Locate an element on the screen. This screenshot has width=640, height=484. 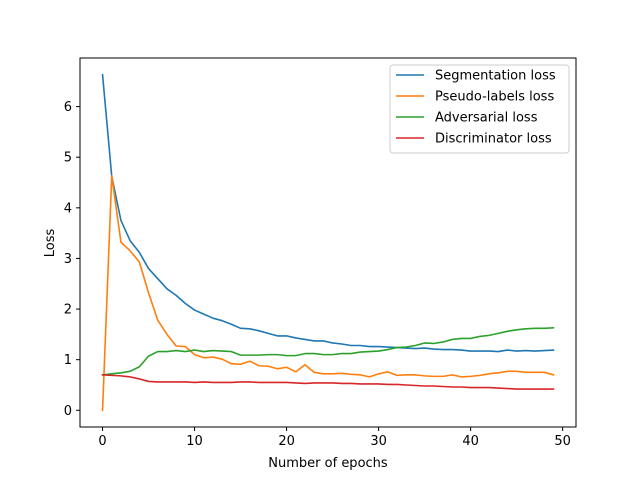
x-tick-label: 0 is located at coordinates (102, 441).